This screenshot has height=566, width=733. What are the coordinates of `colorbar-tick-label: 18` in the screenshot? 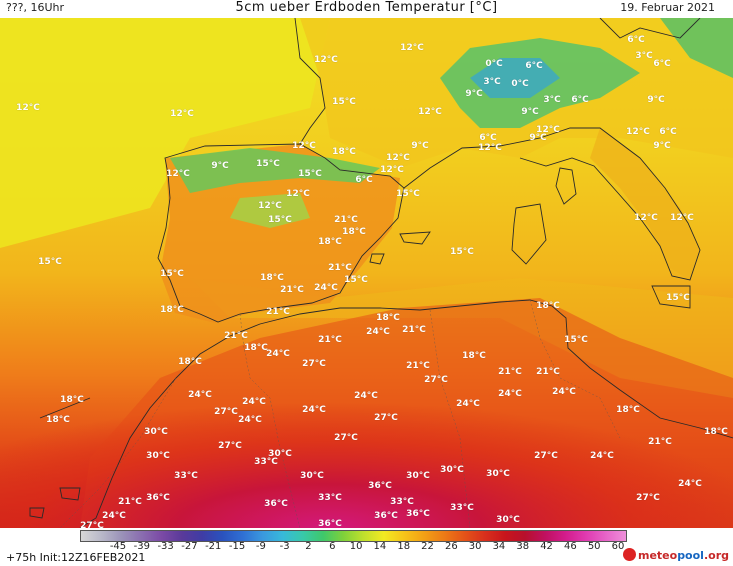 It's located at (404, 546).